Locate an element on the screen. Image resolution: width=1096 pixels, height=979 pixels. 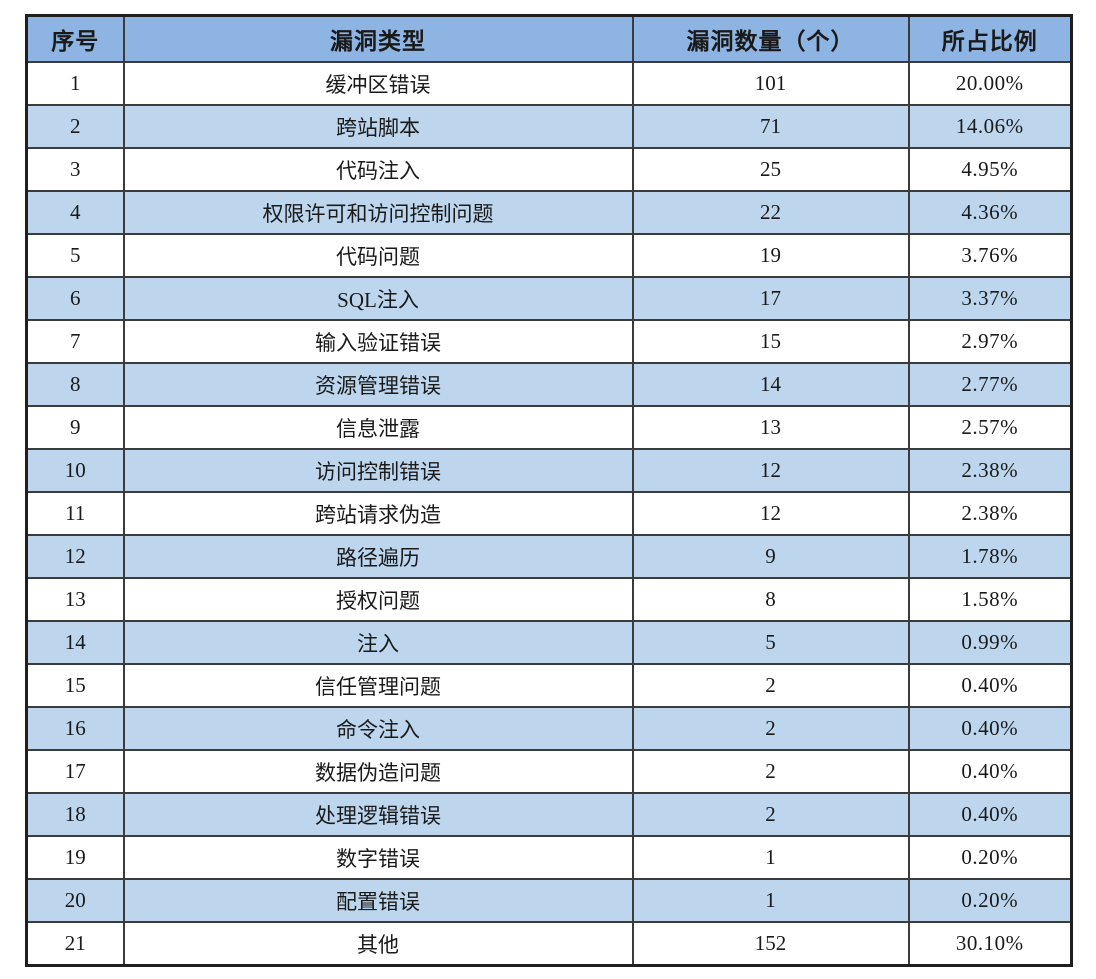
cell-percent: 20.00% is located at coordinates (990, 83).